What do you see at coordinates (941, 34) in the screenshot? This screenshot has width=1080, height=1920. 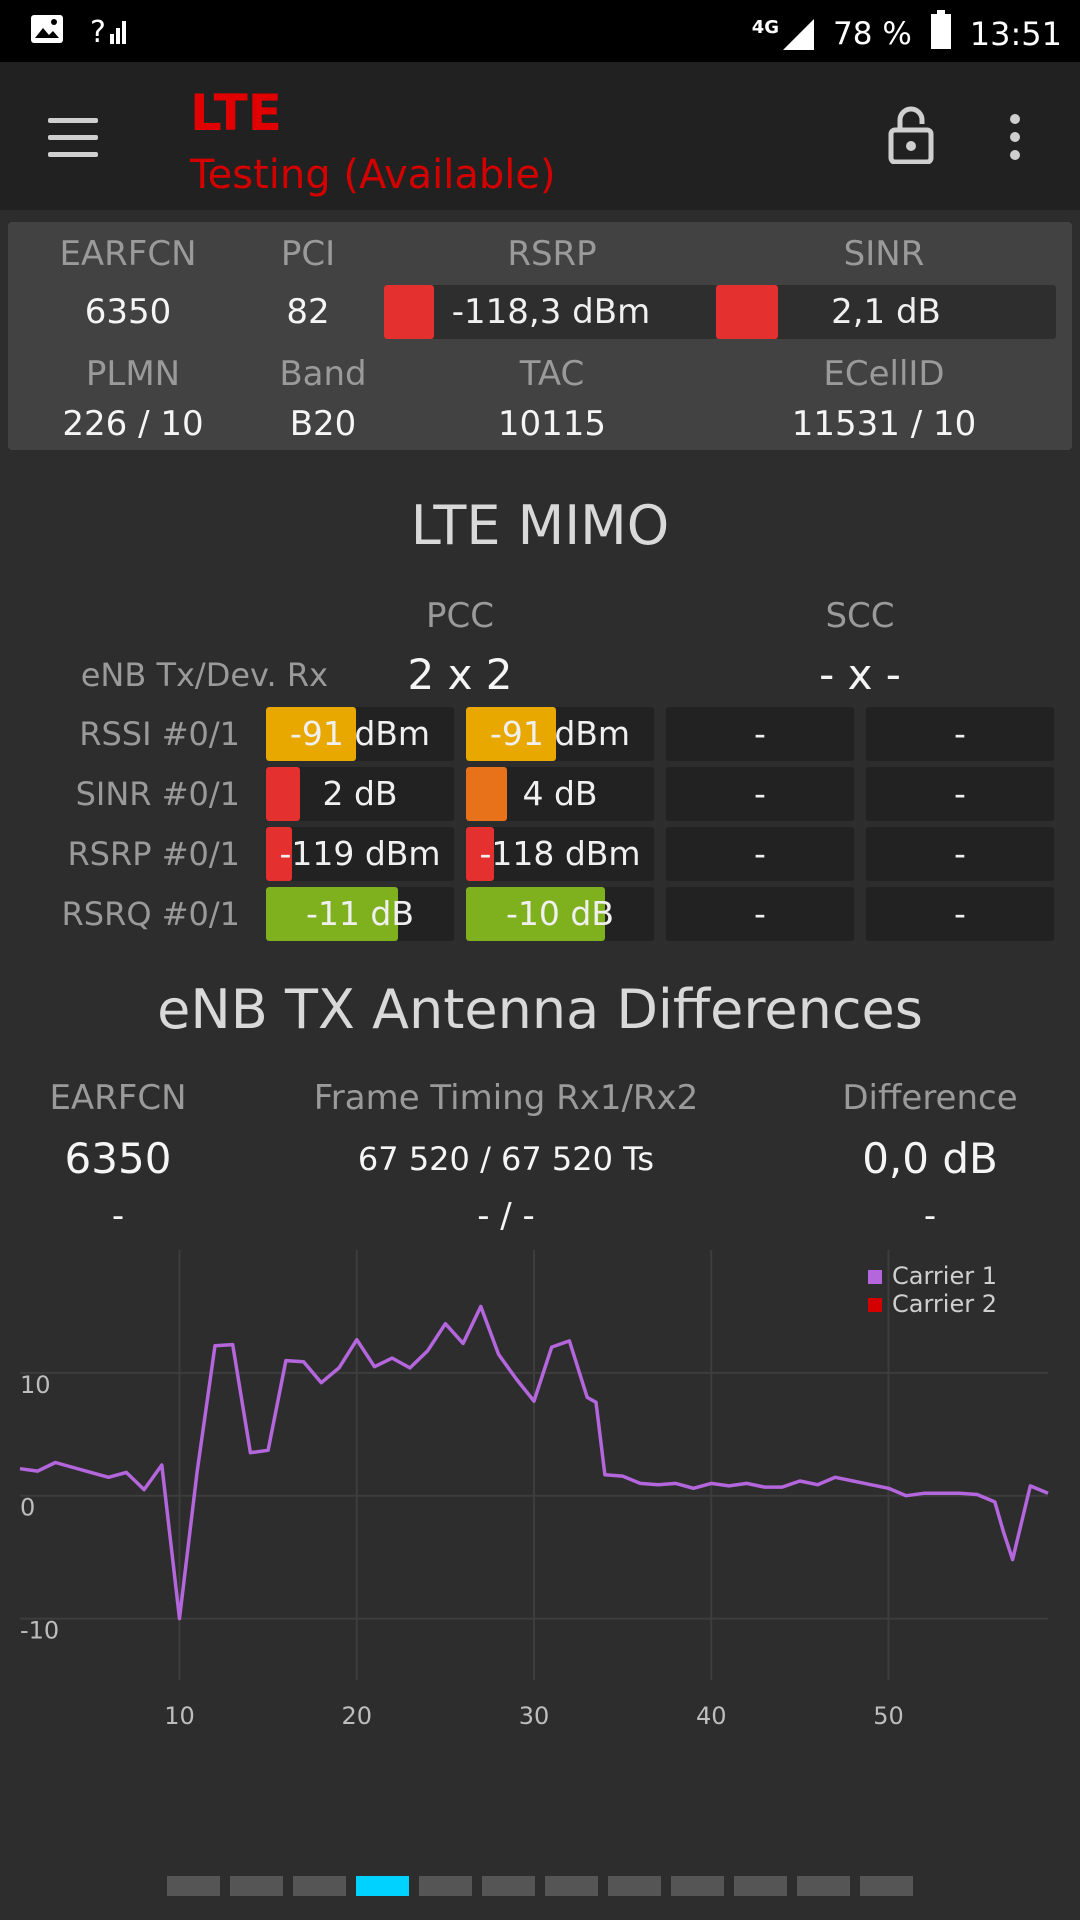 I see `battery-icon` at bounding box center [941, 34].